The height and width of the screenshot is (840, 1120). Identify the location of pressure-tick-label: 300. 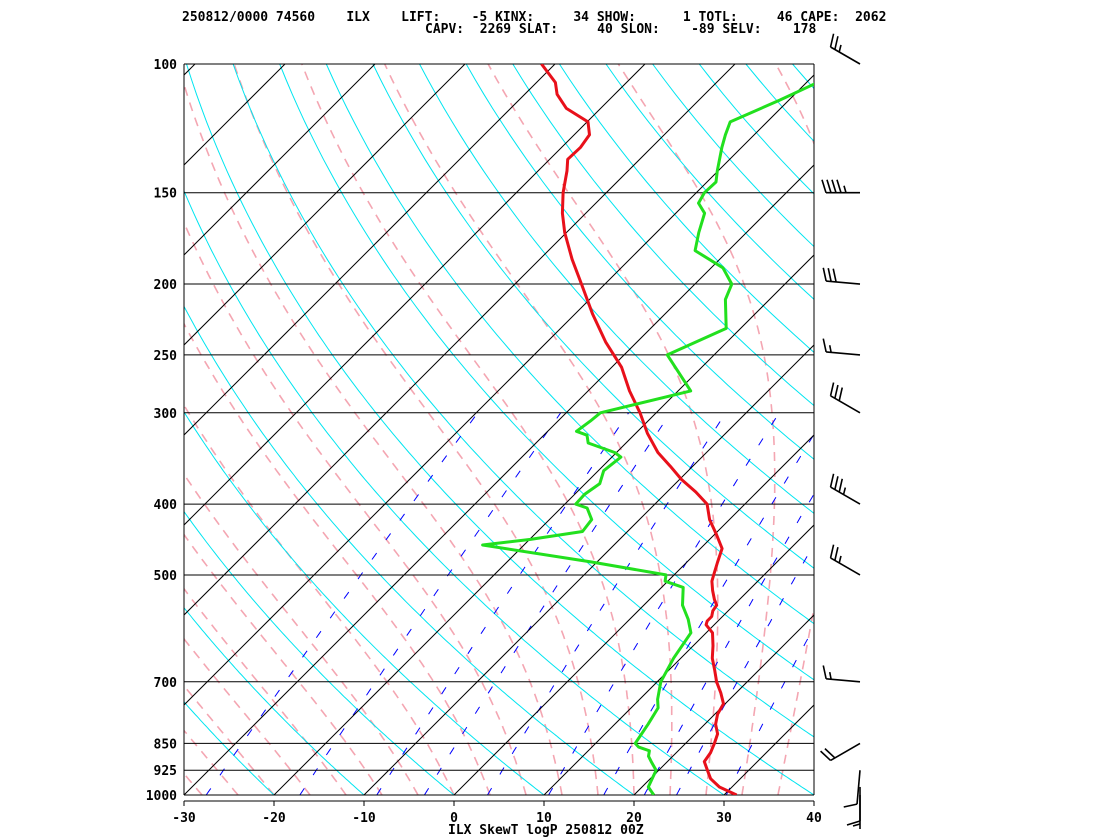
(166, 414).